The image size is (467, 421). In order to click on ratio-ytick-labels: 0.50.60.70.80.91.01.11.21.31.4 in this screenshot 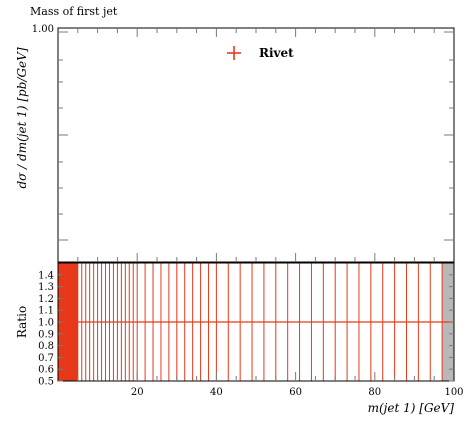, I will do `click(46, 328)`.